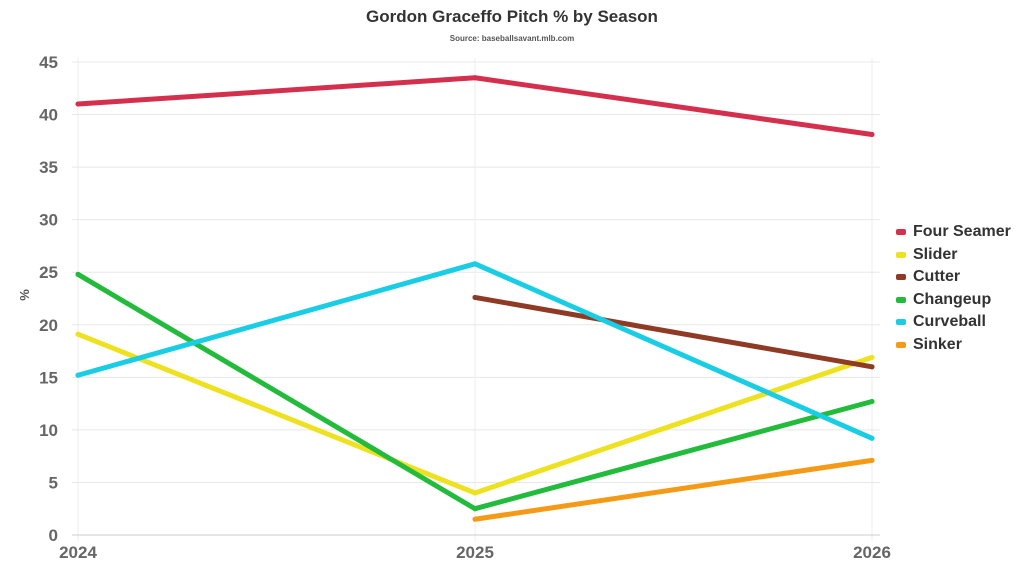 The image size is (1024, 576). Describe the element at coordinates (24, 295) in the screenshot. I see `y-axis-label: %` at that location.